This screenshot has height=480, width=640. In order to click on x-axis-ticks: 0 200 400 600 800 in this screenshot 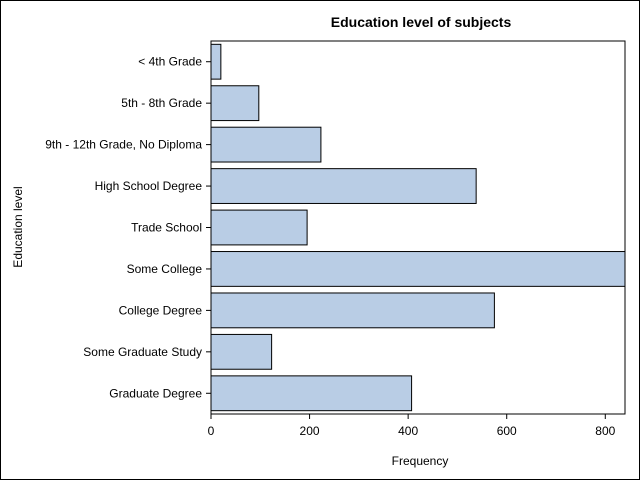, I will do `click(412, 426)`.